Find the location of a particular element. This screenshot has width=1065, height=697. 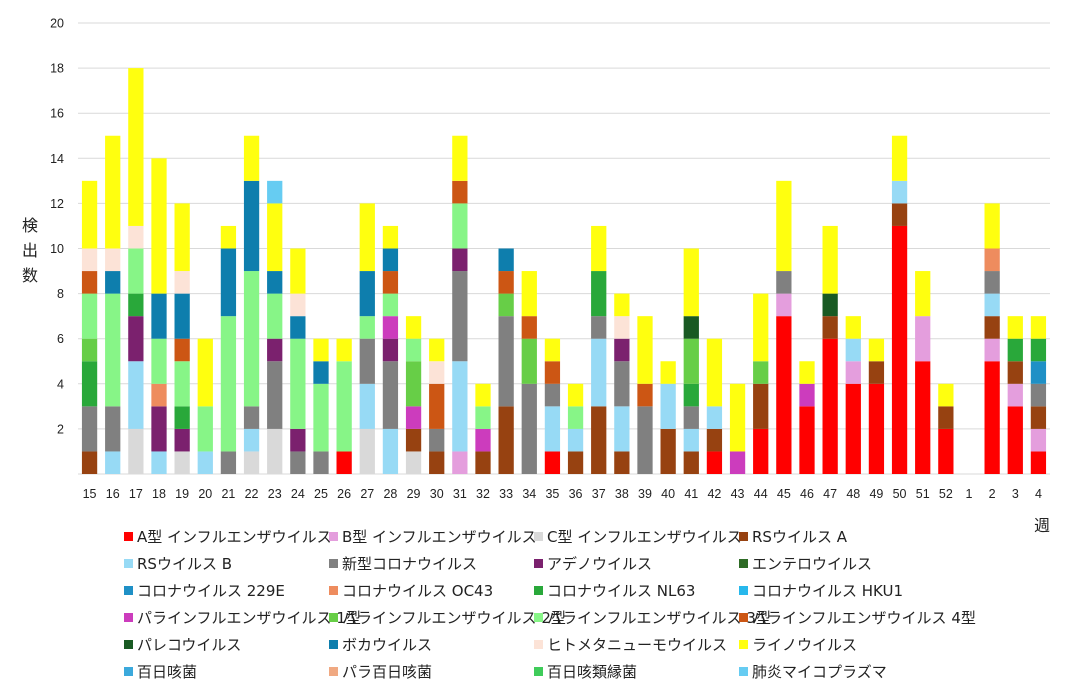

x-tick-label: 27 is located at coordinates (367, 494).